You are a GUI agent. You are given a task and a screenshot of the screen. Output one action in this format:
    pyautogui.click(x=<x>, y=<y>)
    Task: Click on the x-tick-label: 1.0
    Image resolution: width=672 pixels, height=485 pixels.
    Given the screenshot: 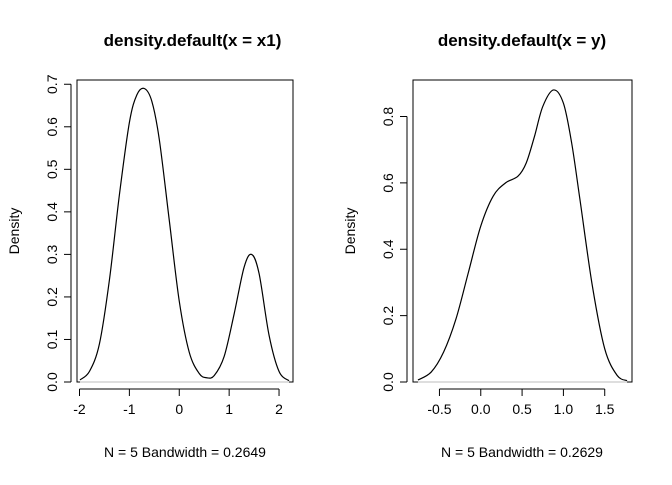 What is the action you would take?
    pyautogui.click(x=564, y=409)
    